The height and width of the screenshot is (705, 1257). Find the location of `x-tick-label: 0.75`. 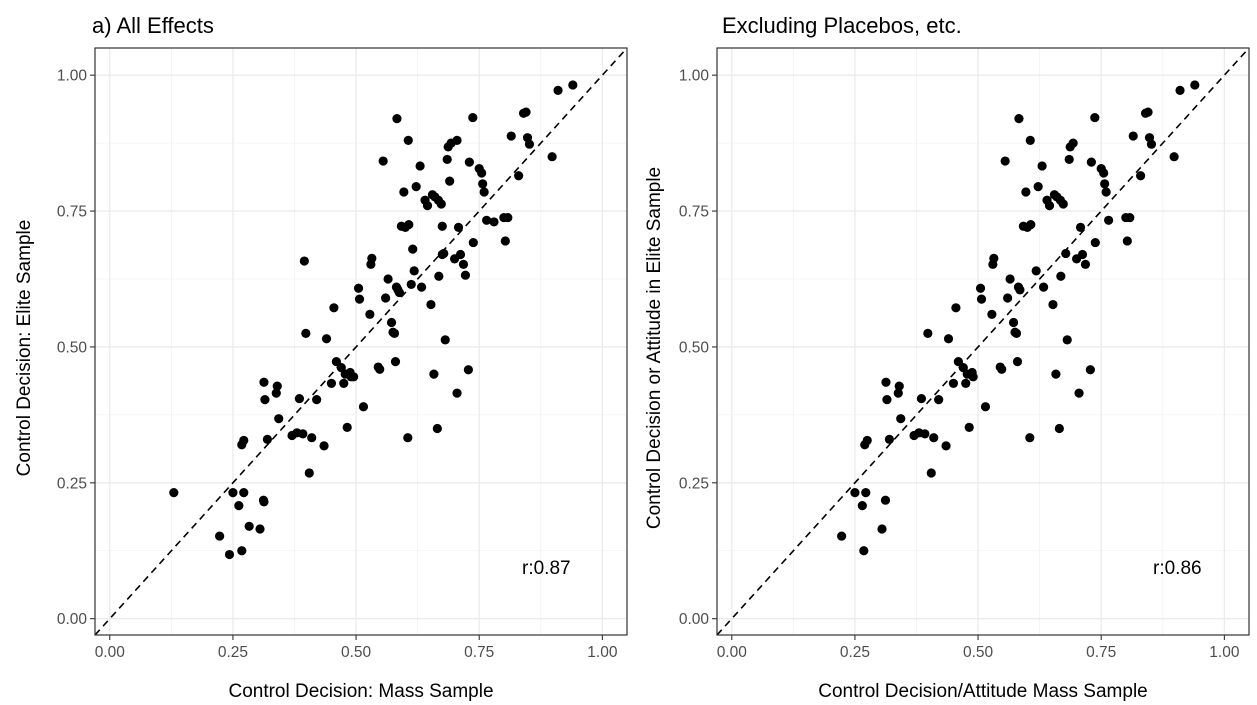

x-tick-label: 0.75 is located at coordinates (1101, 652).